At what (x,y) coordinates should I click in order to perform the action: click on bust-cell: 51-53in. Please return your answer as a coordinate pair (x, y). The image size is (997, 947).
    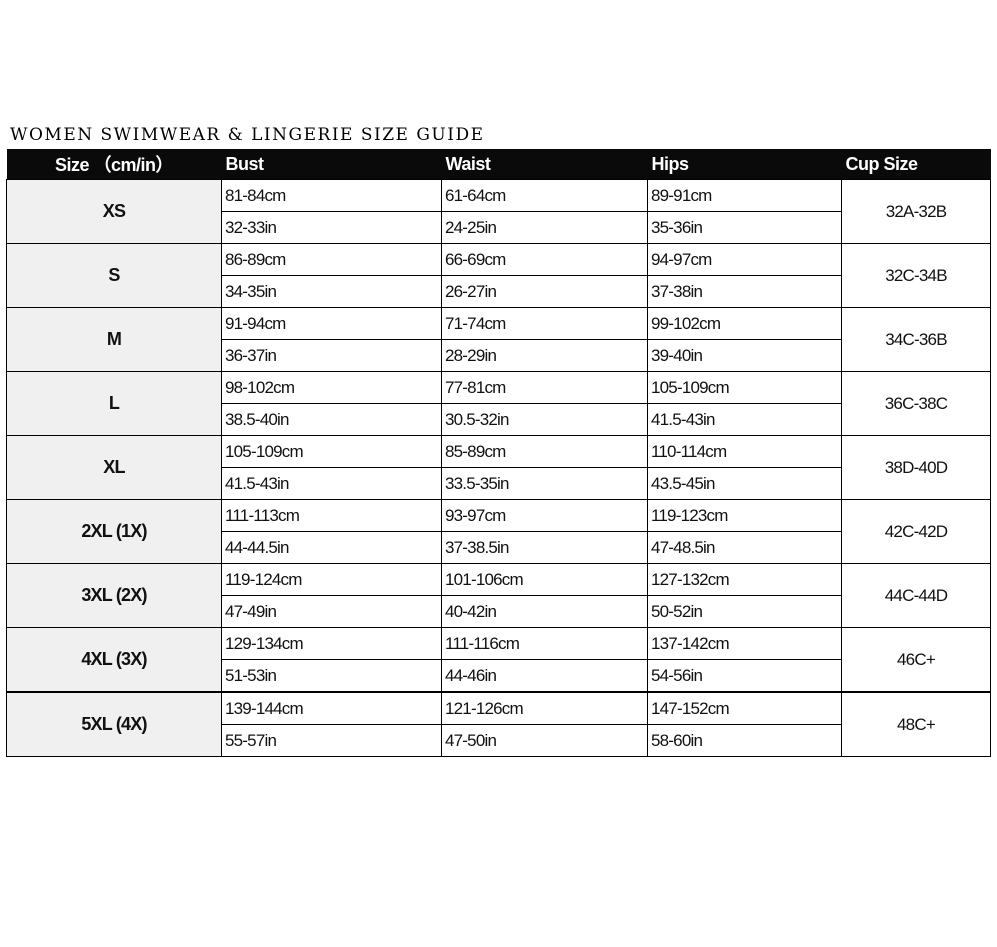
    Looking at the image, I should click on (331, 676).